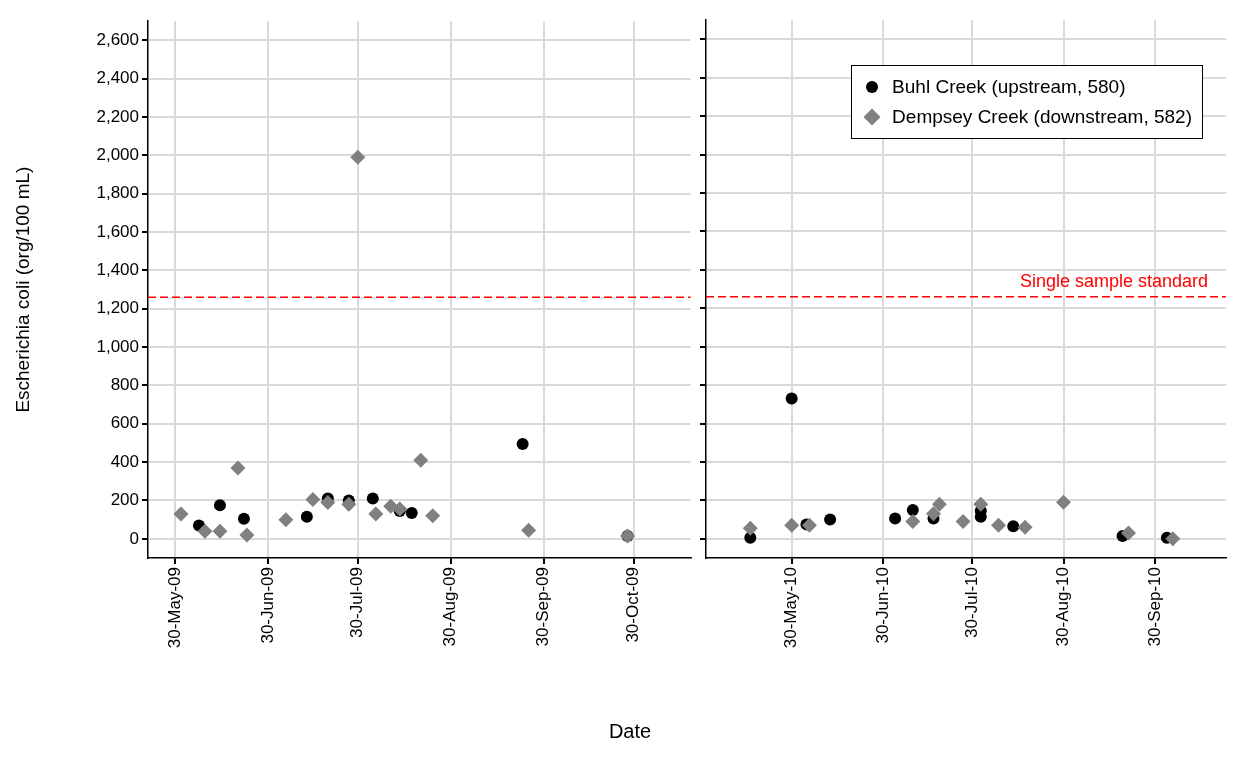  I want to click on x-tick-label: 30-Jun-10, so click(882, 605).